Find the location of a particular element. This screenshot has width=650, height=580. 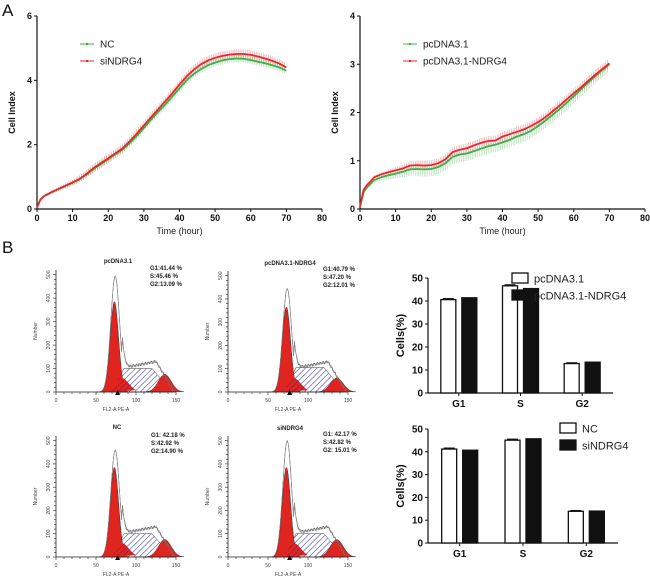

histogram-title: siNDRG4 is located at coordinates (290, 429).